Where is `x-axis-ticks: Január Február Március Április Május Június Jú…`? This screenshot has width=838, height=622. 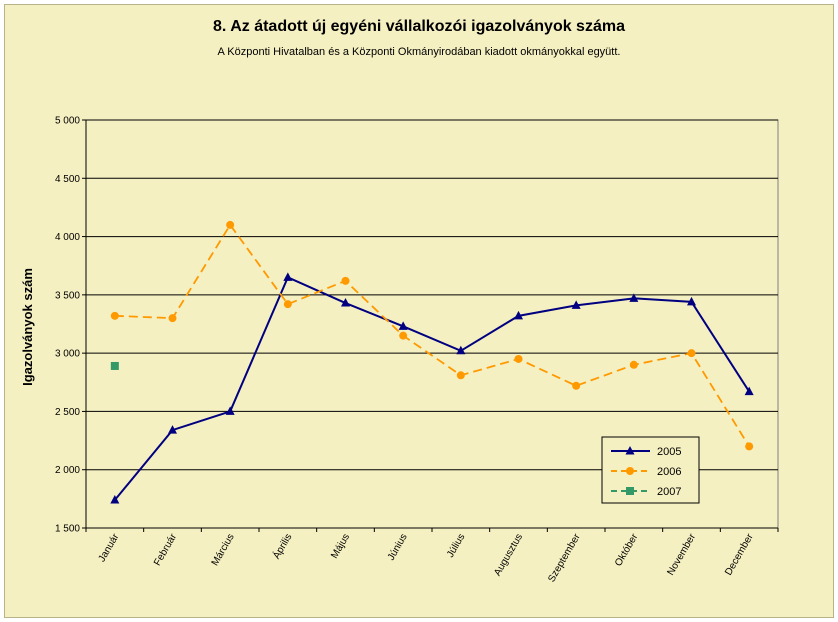
x-axis-ticks: Január Február Március Április Május Június Jú… is located at coordinates (432, 556).